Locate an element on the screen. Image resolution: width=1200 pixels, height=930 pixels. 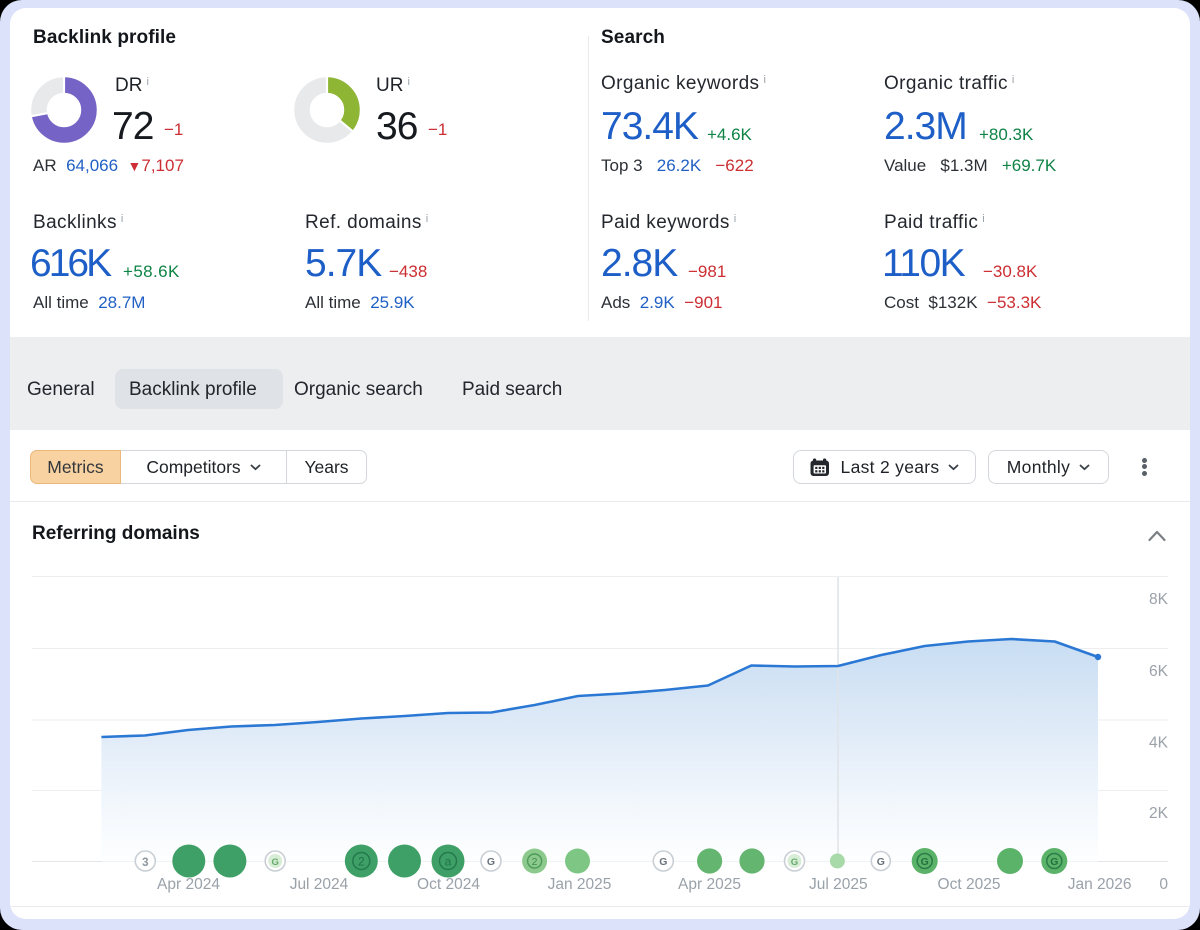
svg-text: Jul 2024 is located at coordinates (319, 884).